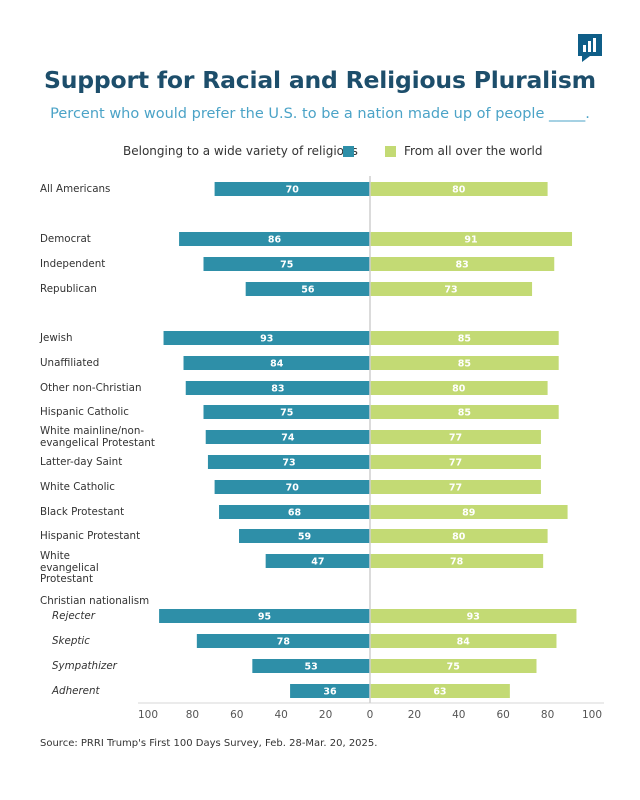 The image size is (640, 800). What do you see at coordinates (148, 715) in the screenshot?
I see `x-tick-label: 100` at bounding box center [148, 715].